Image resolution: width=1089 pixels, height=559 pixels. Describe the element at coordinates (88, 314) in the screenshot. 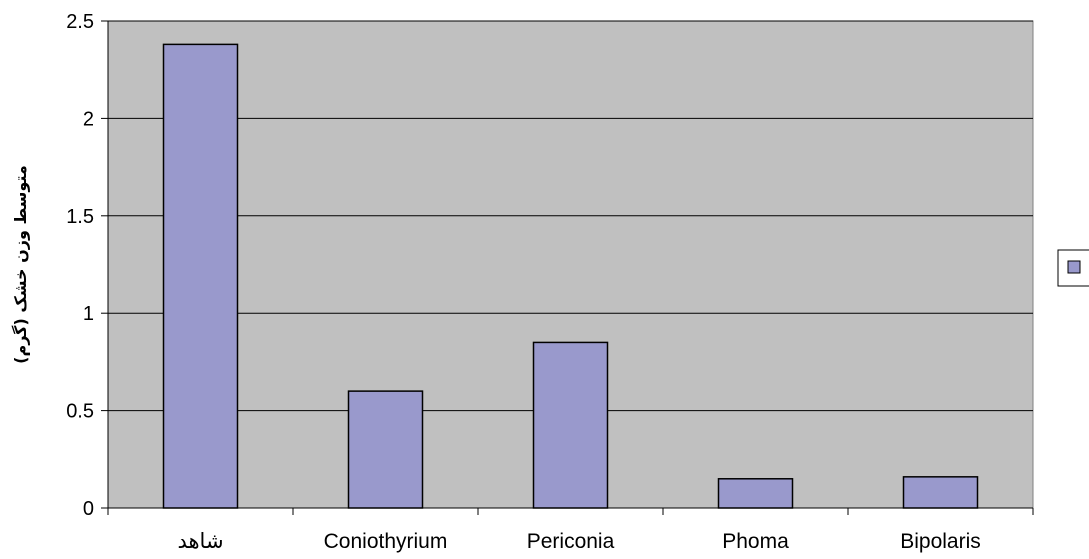

I see `y-tick-label: 1` at that location.